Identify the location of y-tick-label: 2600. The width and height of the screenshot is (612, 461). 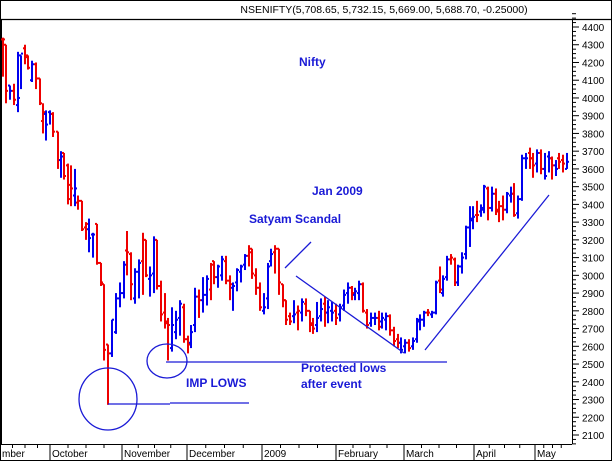
(593, 347).